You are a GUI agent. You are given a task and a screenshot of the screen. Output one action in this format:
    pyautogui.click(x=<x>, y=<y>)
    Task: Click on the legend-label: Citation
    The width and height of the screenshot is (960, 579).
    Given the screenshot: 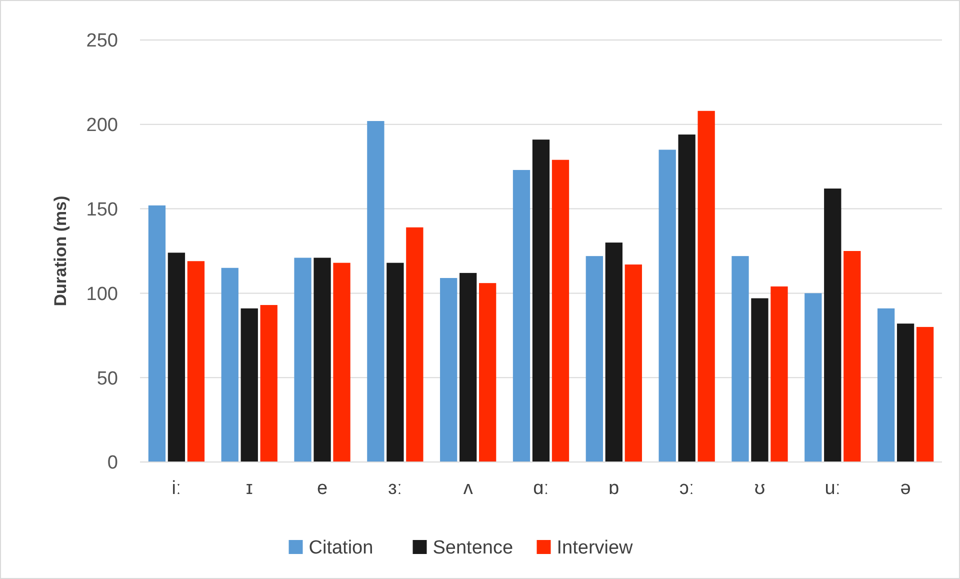 What is the action you would take?
    pyautogui.click(x=341, y=548)
    